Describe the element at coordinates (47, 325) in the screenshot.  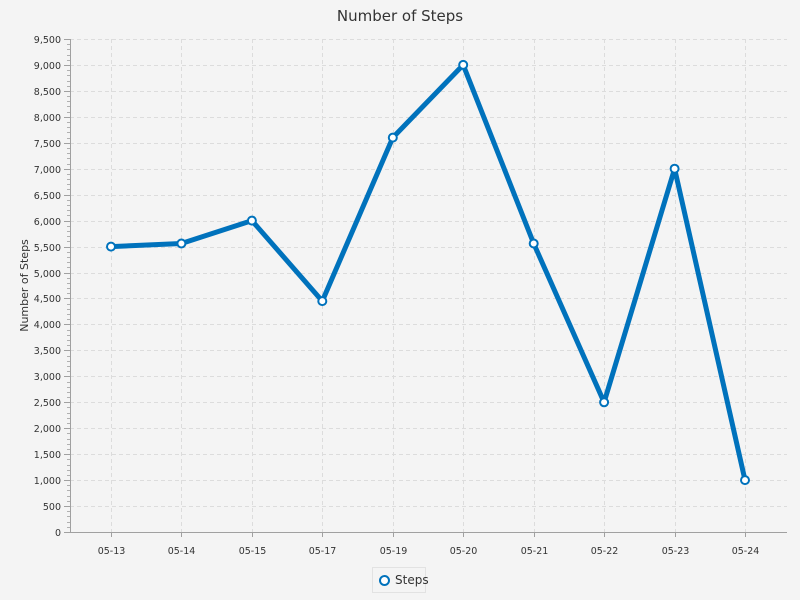
I see `y-tick-label: 4,000` at that location.